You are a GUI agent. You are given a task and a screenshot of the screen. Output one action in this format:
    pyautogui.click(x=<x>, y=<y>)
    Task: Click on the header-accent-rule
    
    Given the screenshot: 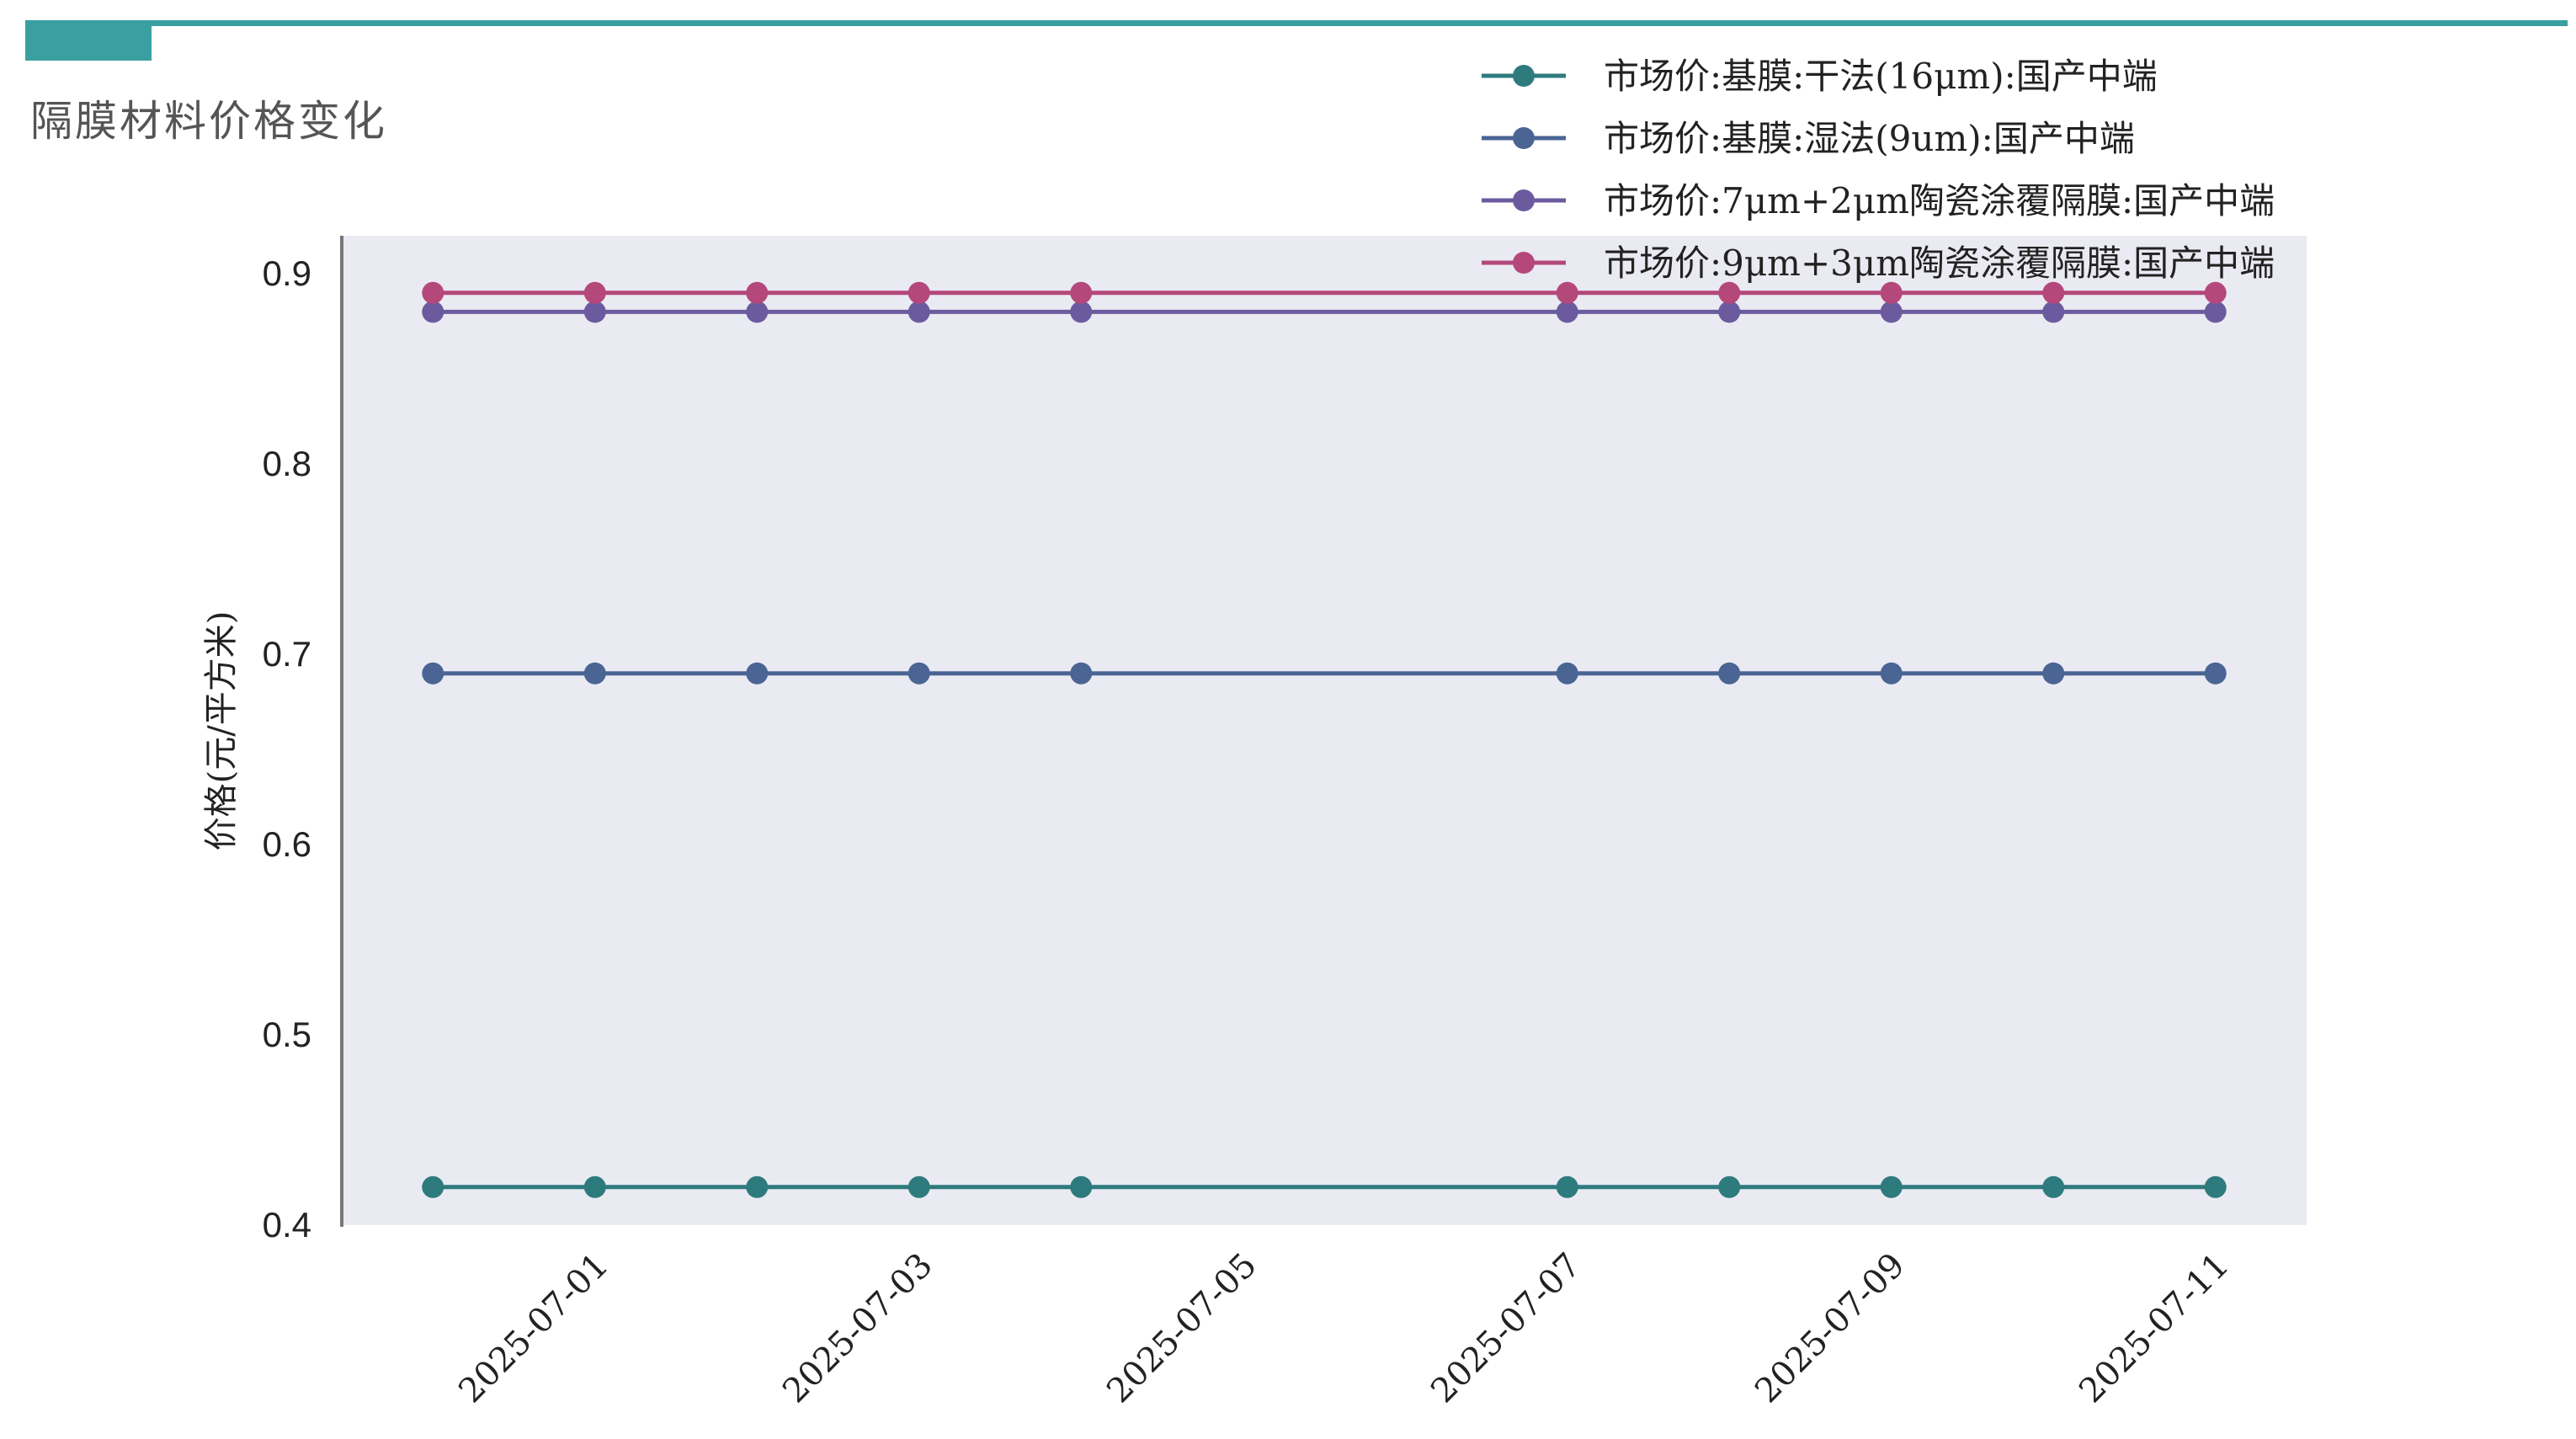 What is the action you would take?
    pyautogui.click(x=1296, y=23)
    